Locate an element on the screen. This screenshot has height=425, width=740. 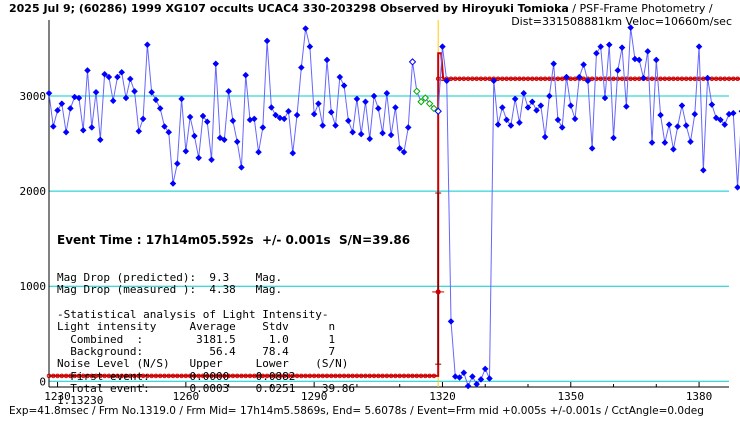
statistics-line: Mag Drop (measured ): 4.38 Mag. is located at coordinates (170, 290).